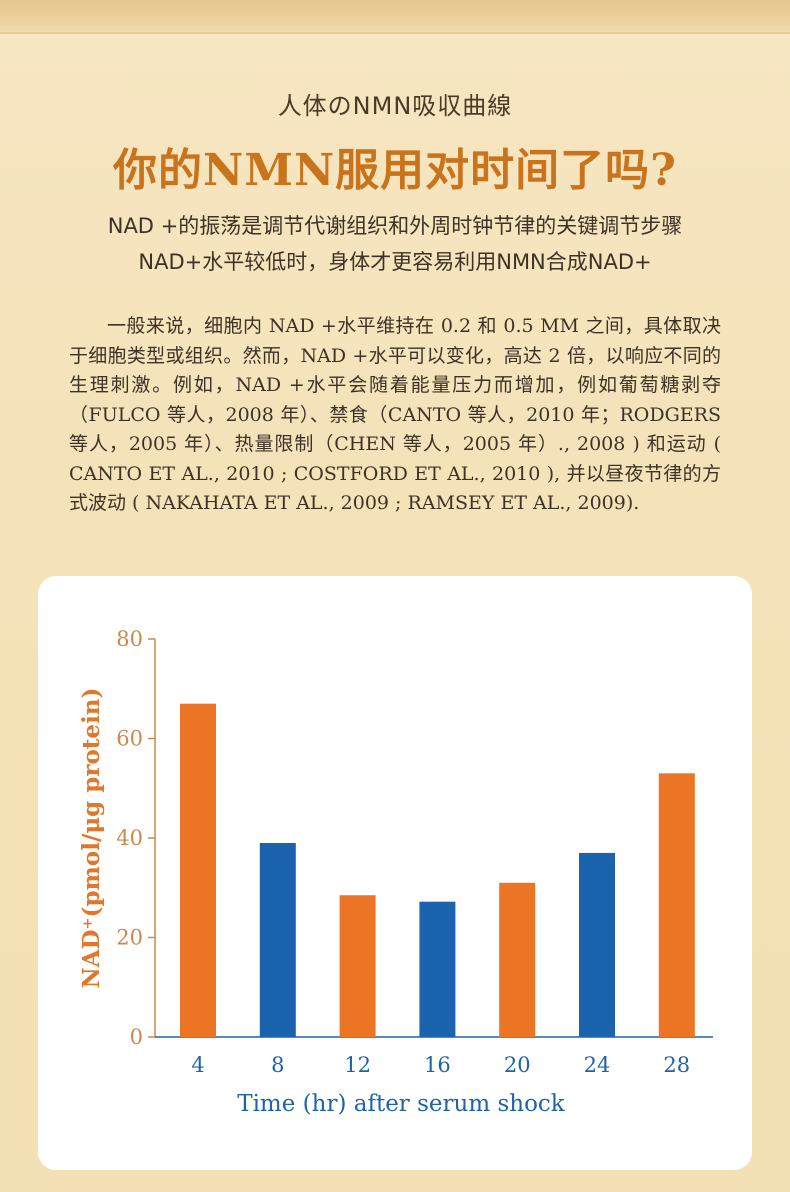 This screenshot has width=790, height=1192. Describe the element at coordinates (597, 1065) in the screenshot. I see `x-tick-label: 24` at that location.